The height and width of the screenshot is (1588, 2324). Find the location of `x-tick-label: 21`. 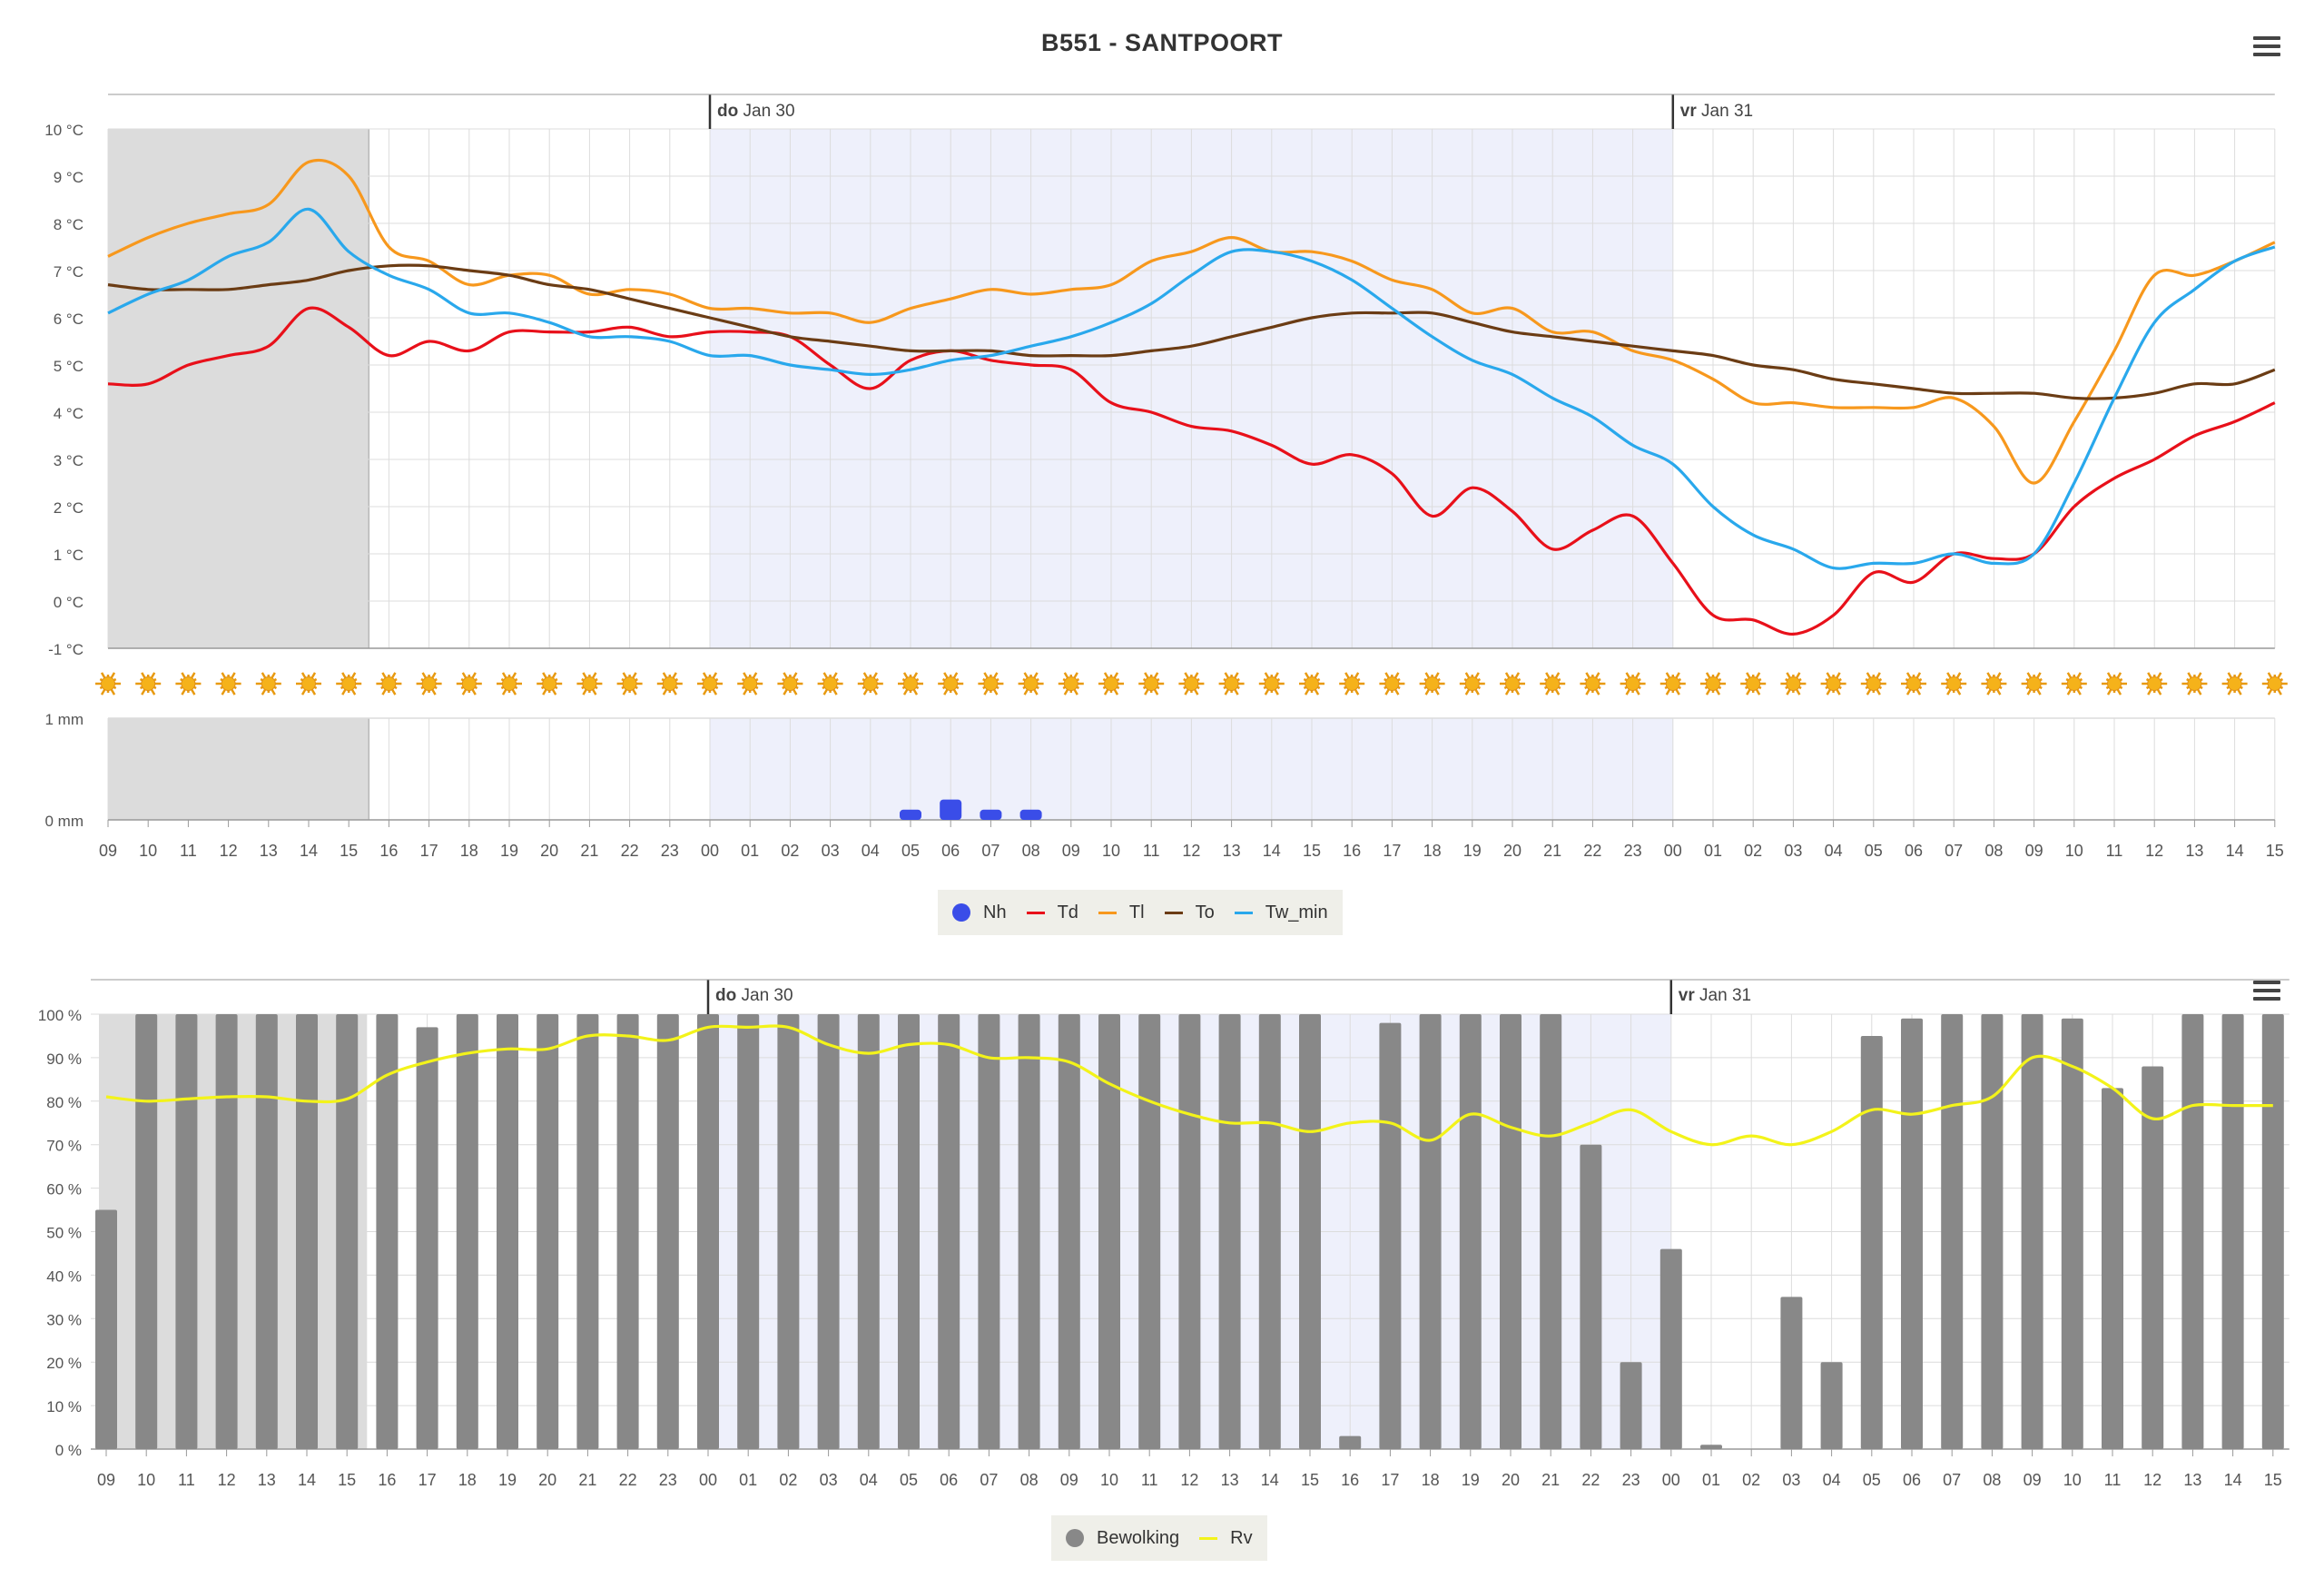

x-tick-label: 21 is located at coordinates (1552, 851).